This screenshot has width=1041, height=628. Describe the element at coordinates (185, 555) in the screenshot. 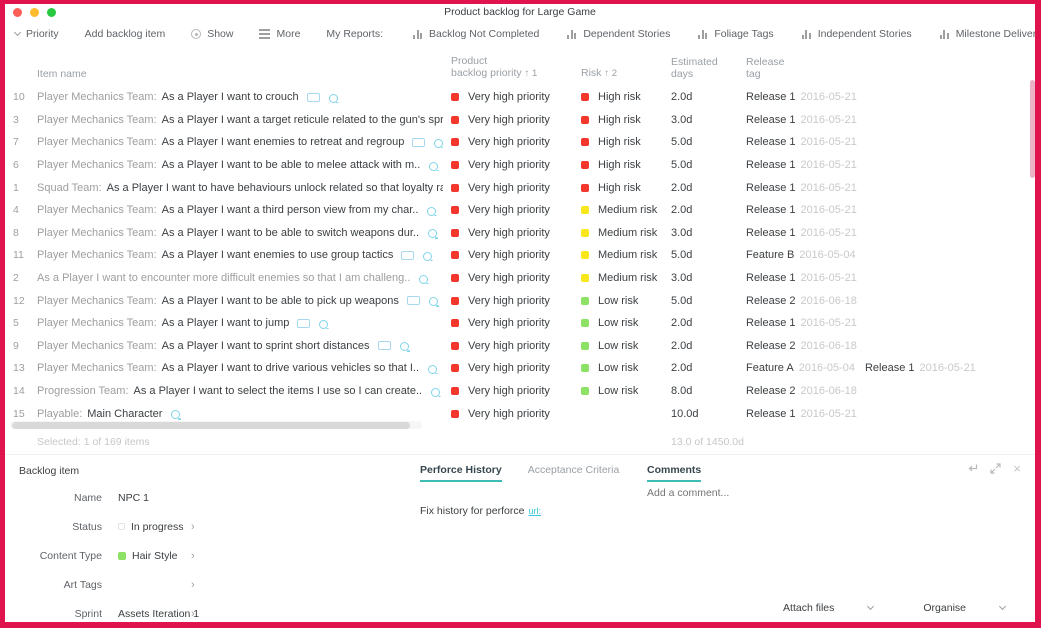

I see `field-content-type: Content Type Hair Style ›` at that location.